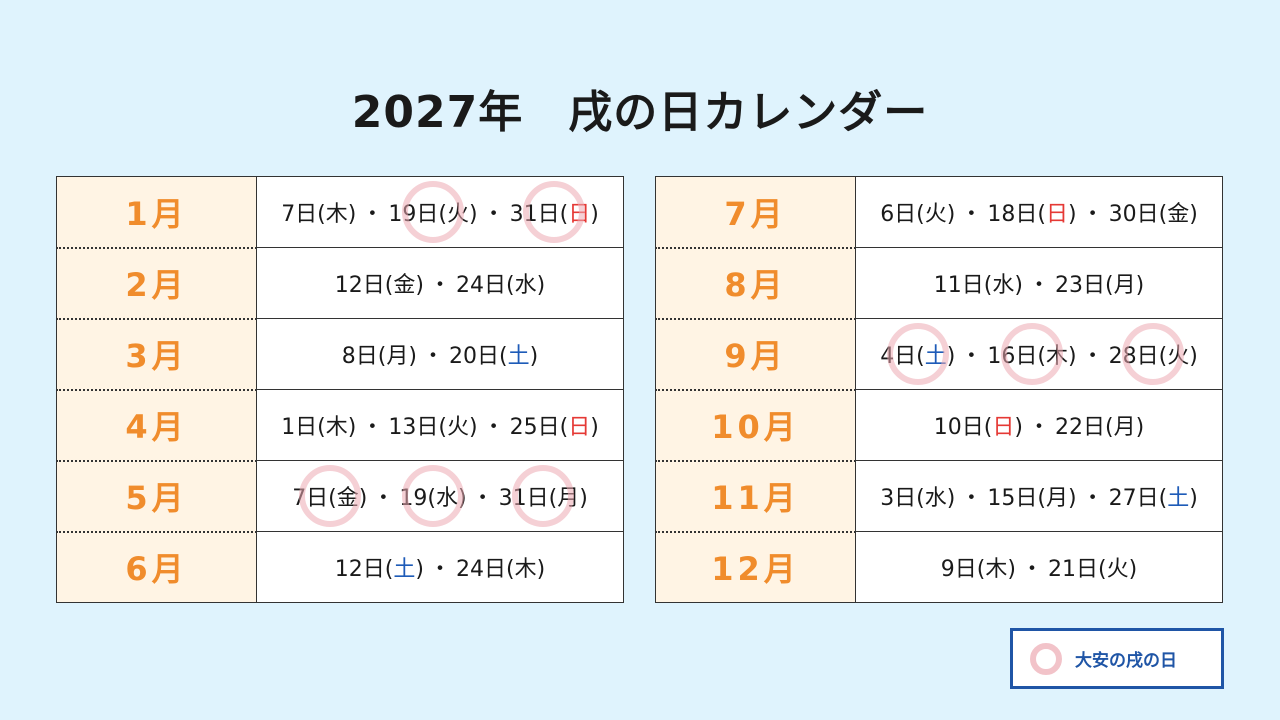 The image size is (1280, 720). Describe the element at coordinates (1117, 658) in the screenshot. I see `legend-box: 大安の戌の日` at that location.